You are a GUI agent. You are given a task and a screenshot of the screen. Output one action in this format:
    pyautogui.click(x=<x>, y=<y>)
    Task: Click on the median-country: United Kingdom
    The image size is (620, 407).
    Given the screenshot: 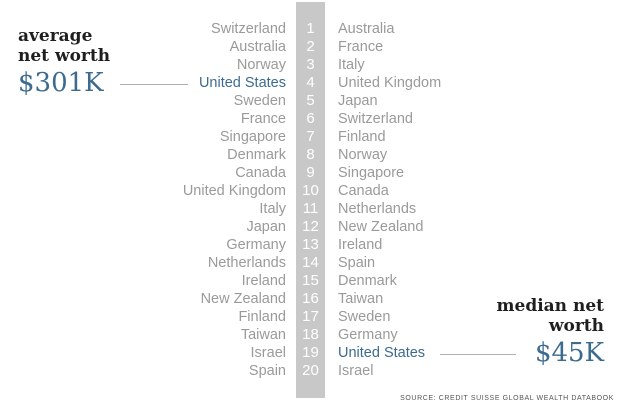 What is the action you would take?
    pyautogui.click(x=390, y=83)
    